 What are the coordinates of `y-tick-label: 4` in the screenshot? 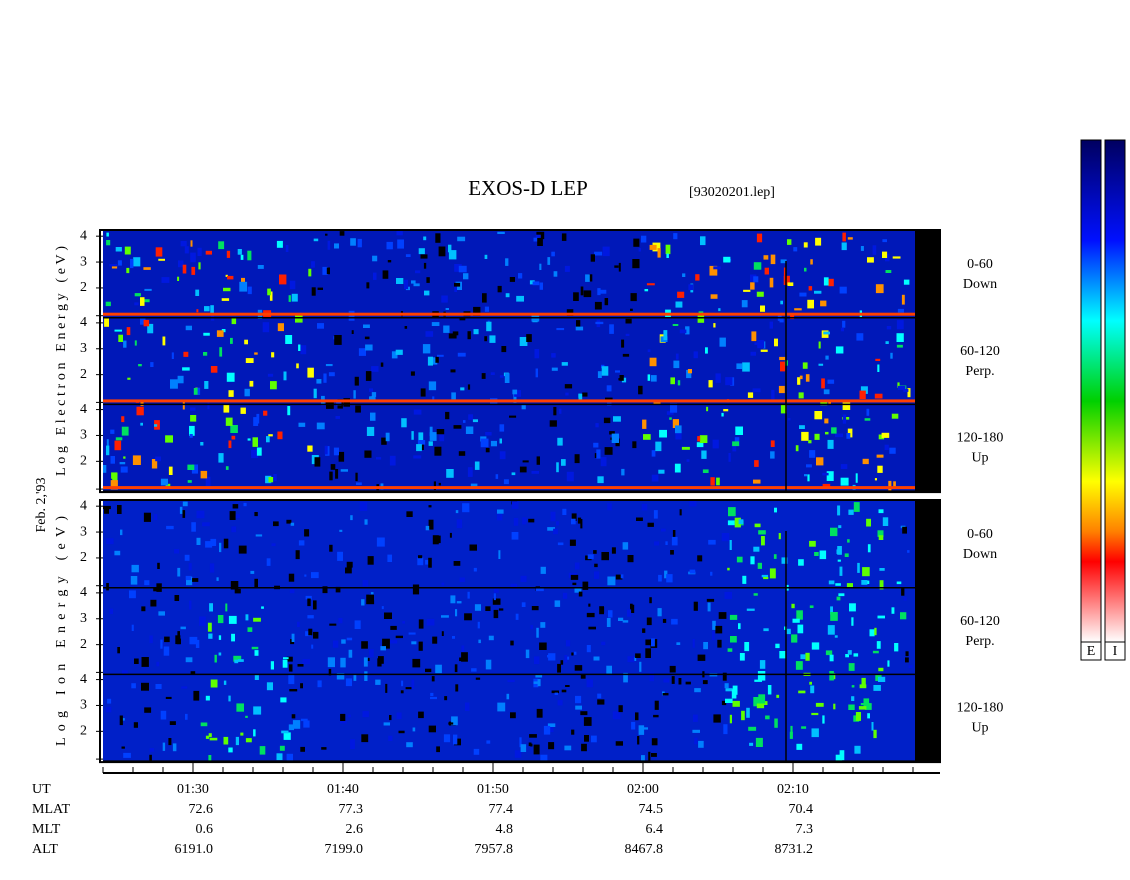 It's located at (83, 505).